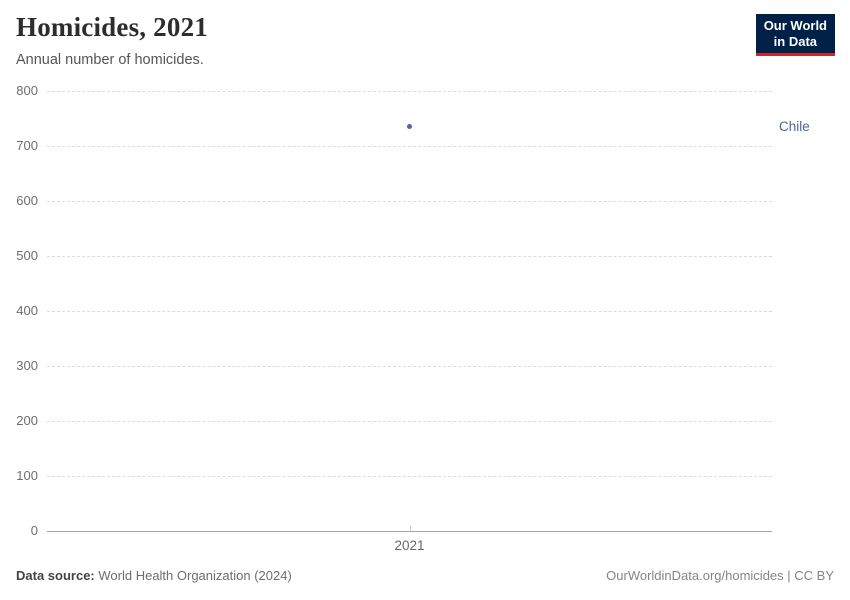 This screenshot has height=600, width=850. Describe the element at coordinates (27, 90) in the screenshot. I see `y-tick-label-800: 800` at that location.